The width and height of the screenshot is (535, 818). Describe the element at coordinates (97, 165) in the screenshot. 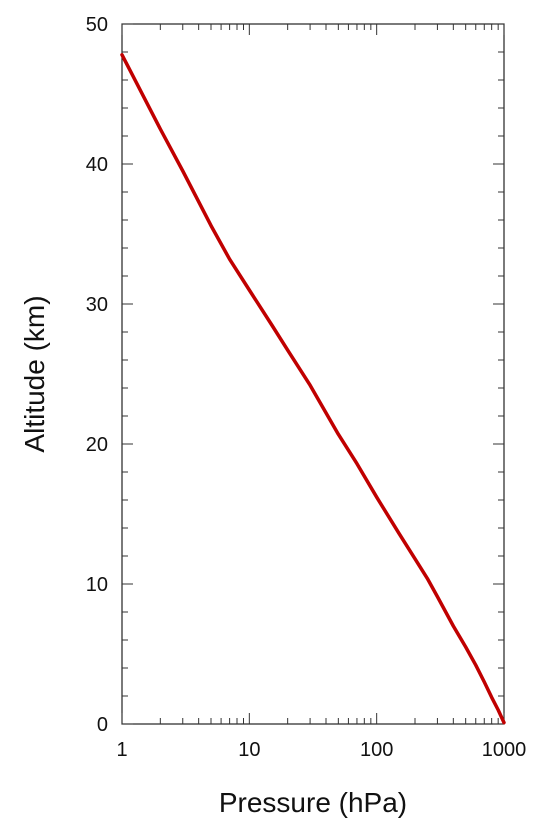

I see `y-tick-label: 40` at that location.